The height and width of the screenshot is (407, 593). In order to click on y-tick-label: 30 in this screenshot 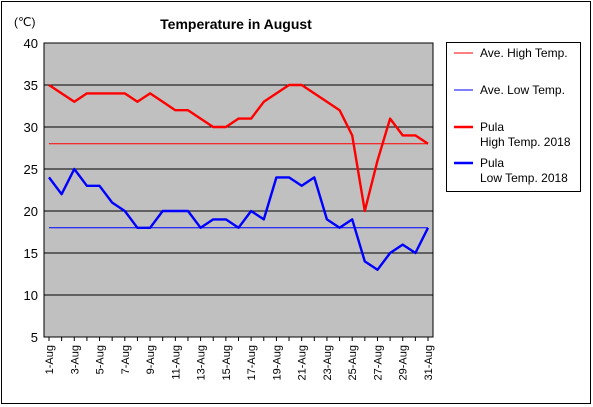, I will do `click(31, 127)`.